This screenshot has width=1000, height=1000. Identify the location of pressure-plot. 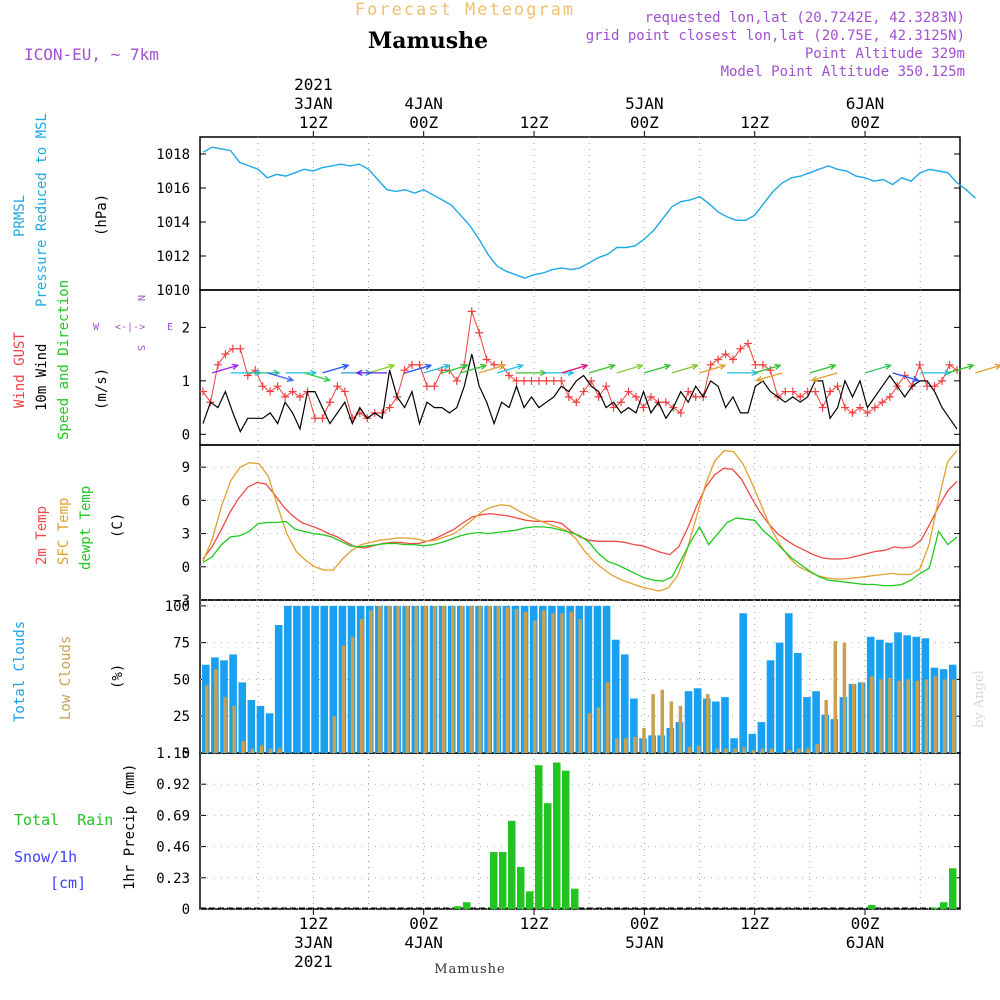
(589, 212).